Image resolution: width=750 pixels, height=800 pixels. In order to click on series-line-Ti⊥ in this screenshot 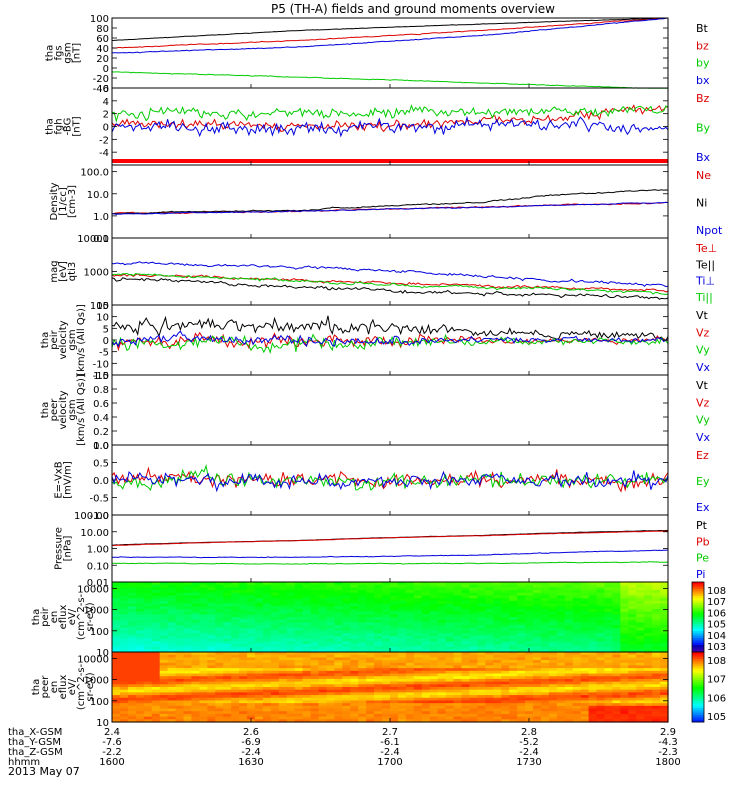, I will do `click(390, 274)`.